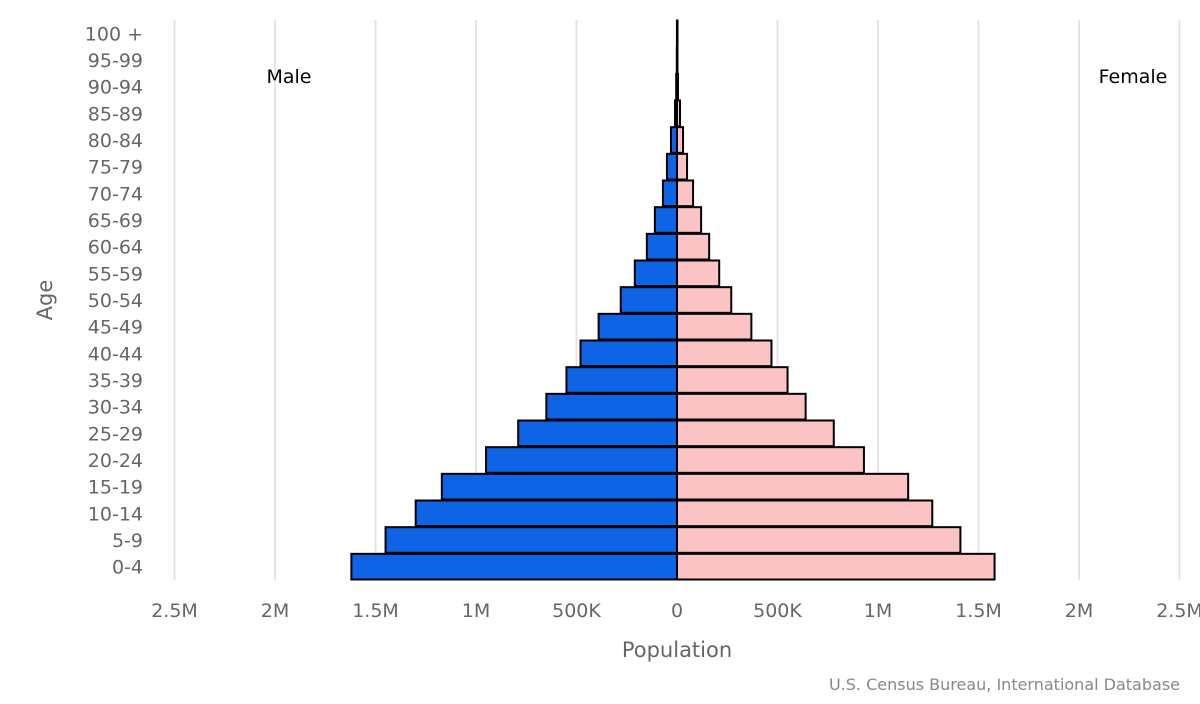 This screenshot has width=1200, height=704. What do you see at coordinates (115, 248) in the screenshot?
I see `y-tick-label: 60-64` at bounding box center [115, 248].